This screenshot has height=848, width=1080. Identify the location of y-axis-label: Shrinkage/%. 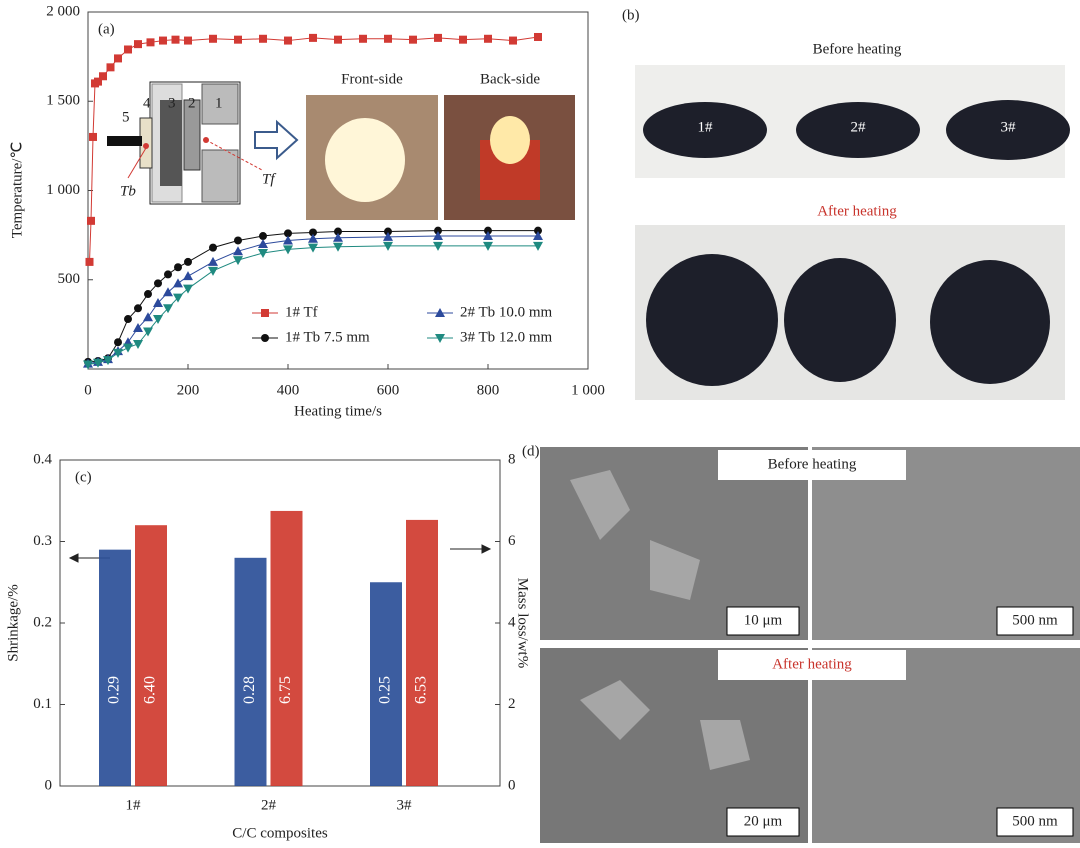
(13, 622).